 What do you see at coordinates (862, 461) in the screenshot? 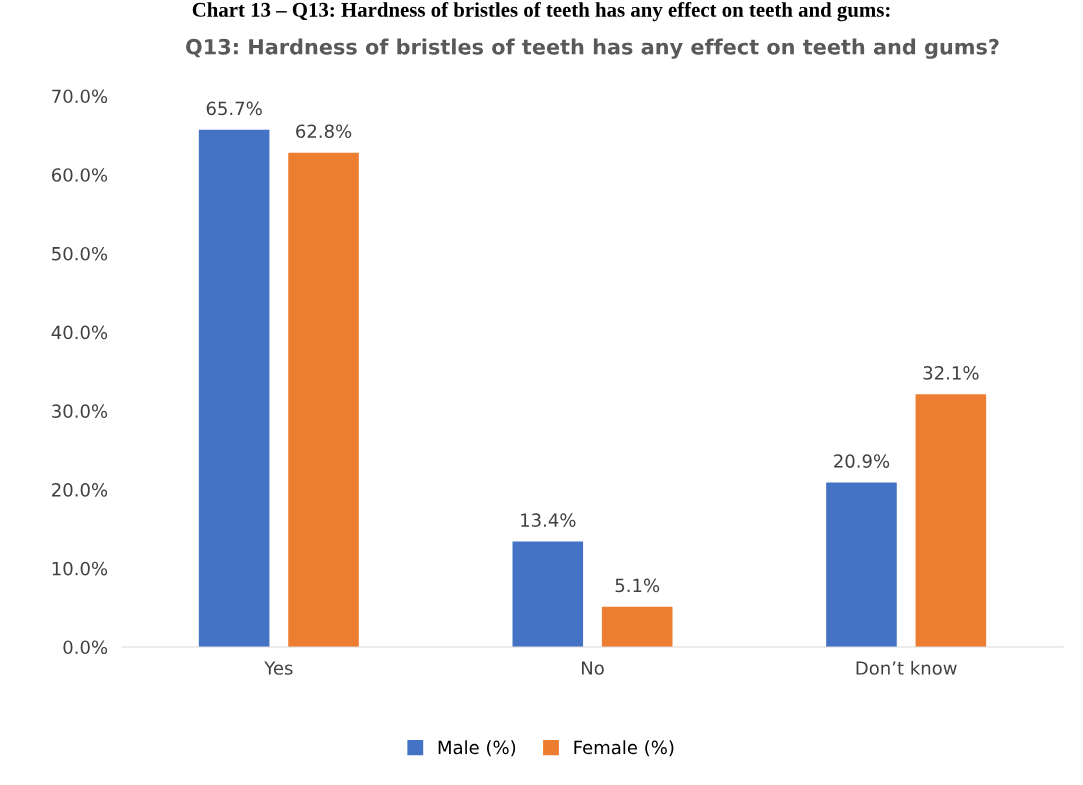
I see `text: 20.9%` at bounding box center [862, 461].